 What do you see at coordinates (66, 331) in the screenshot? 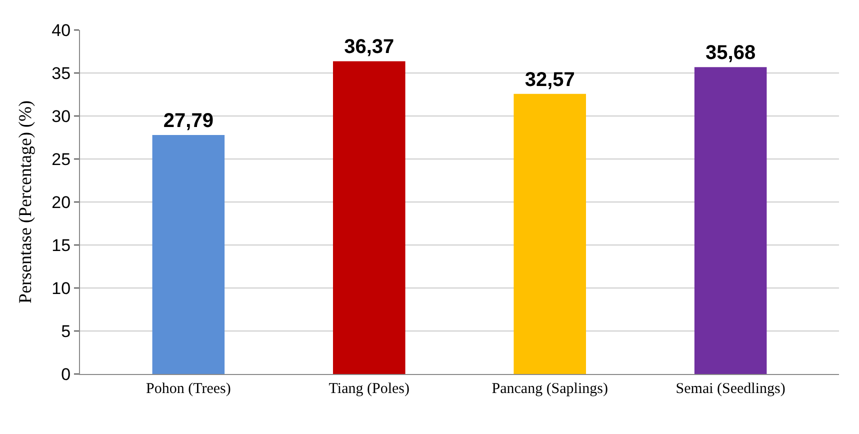
I see `y-tick-label: 5` at bounding box center [66, 331].